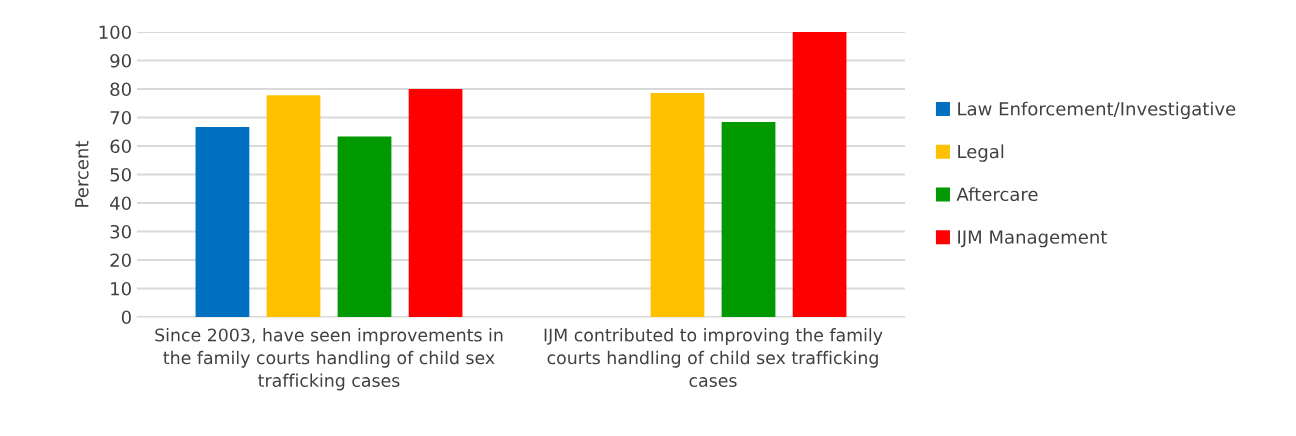 Image resolution: width=1296 pixels, height=436 pixels. Describe the element at coordinates (82, 173) in the screenshot. I see `y-axis-title: Percent` at that location.